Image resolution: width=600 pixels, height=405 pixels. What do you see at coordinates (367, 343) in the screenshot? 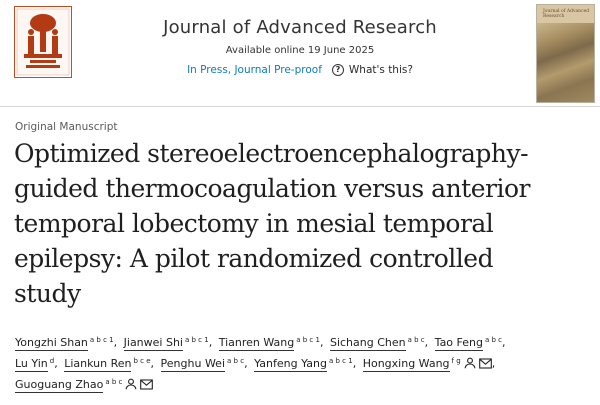
I see `author-name: Sichang Chen` at bounding box center [367, 343].